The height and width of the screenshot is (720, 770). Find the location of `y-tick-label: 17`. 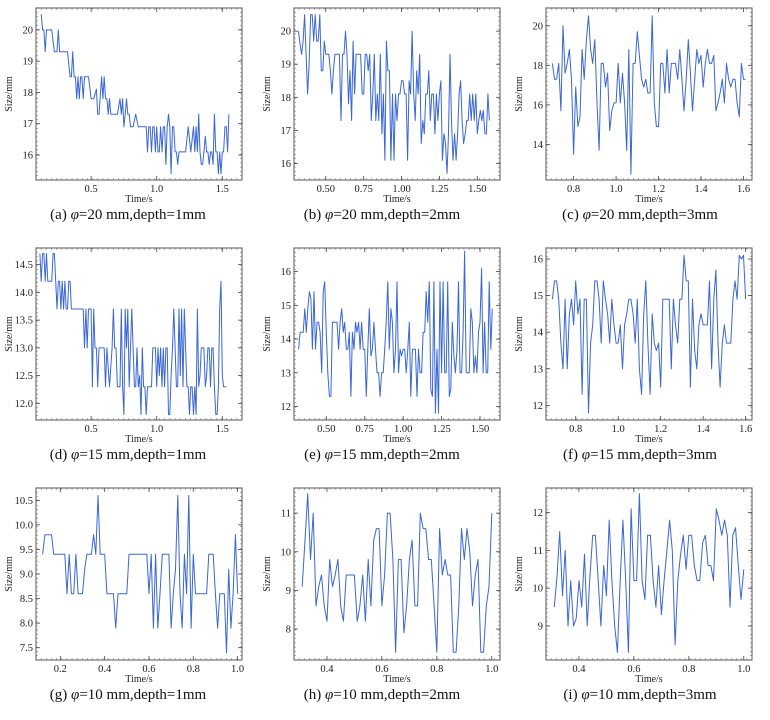

y-tick-label: 17 is located at coordinates (286, 131).